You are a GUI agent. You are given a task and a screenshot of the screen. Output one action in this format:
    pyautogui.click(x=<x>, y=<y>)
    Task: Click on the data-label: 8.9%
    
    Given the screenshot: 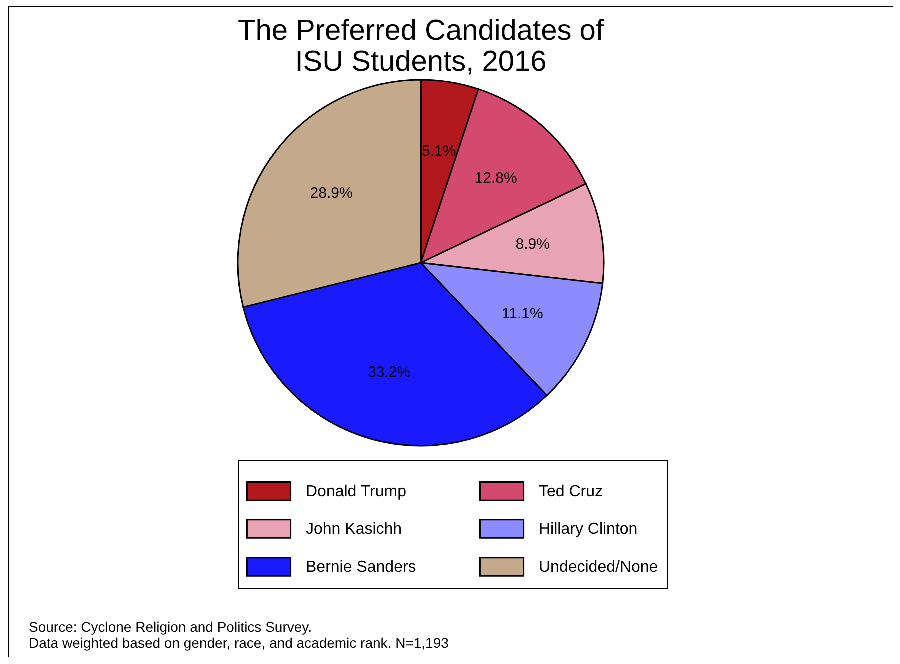 What is the action you would take?
    pyautogui.click(x=532, y=245)
    